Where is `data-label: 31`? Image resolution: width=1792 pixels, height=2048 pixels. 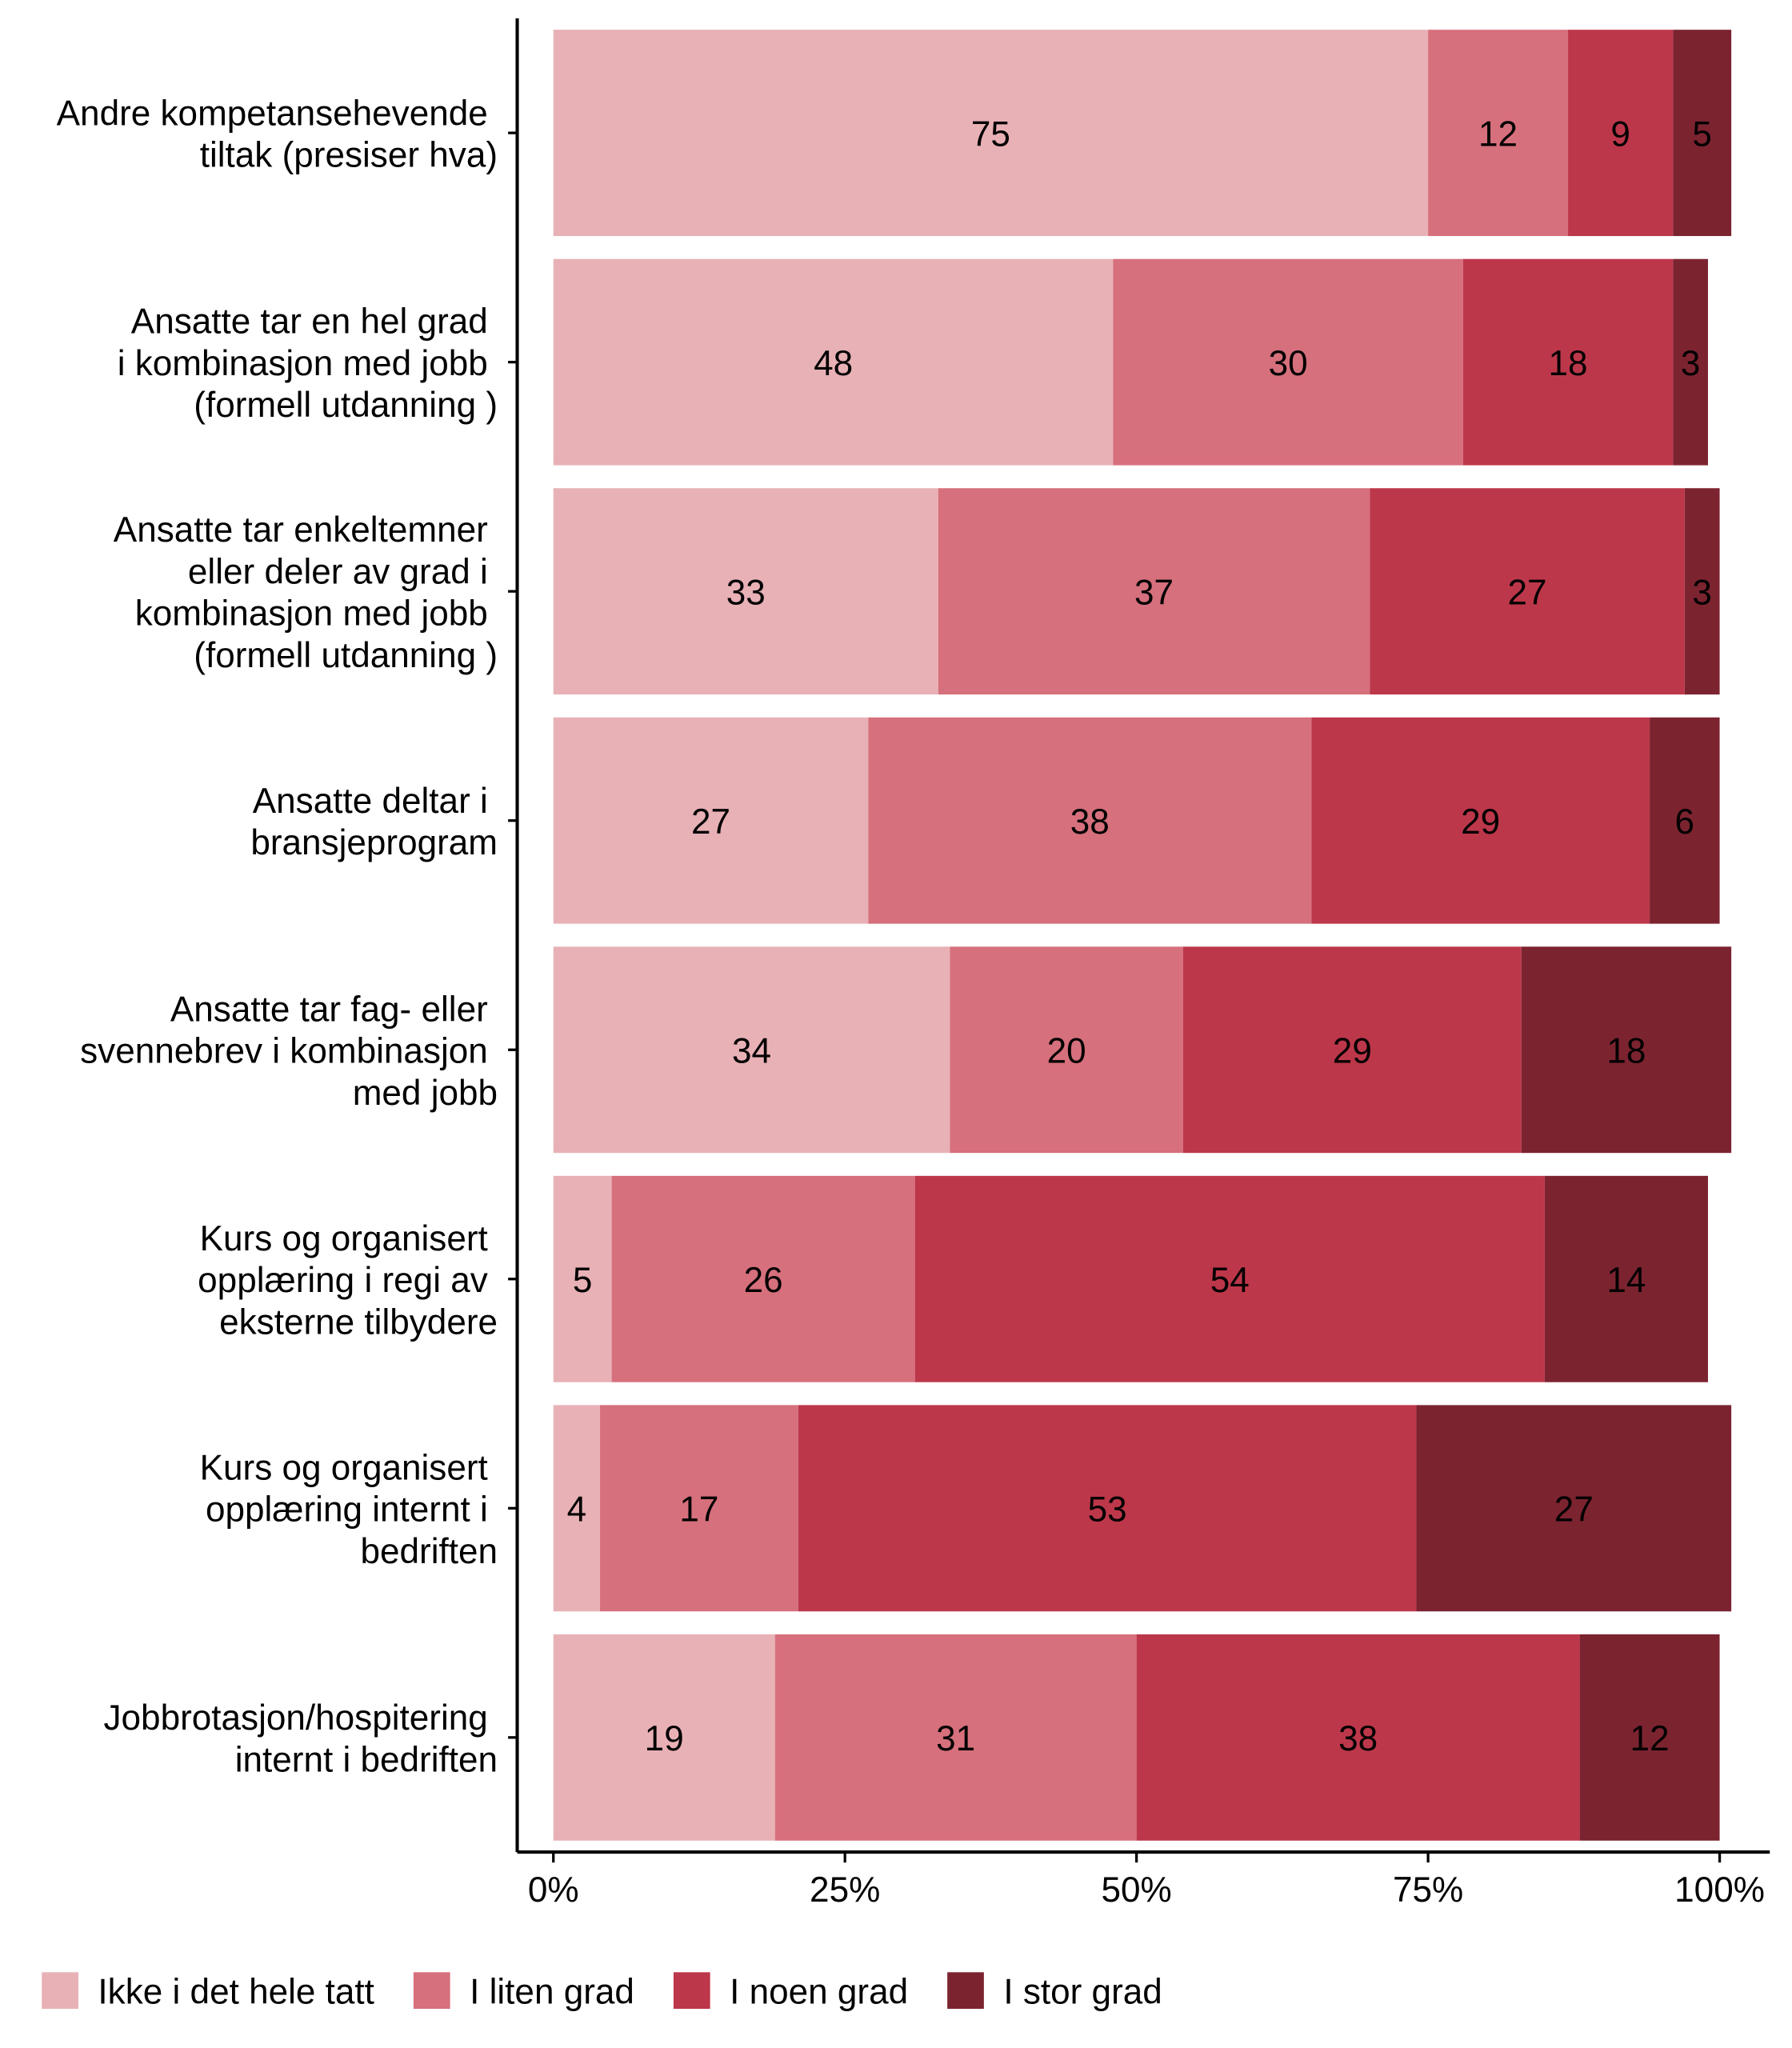
data-label: 31 is located at coordinates (955, 1738).